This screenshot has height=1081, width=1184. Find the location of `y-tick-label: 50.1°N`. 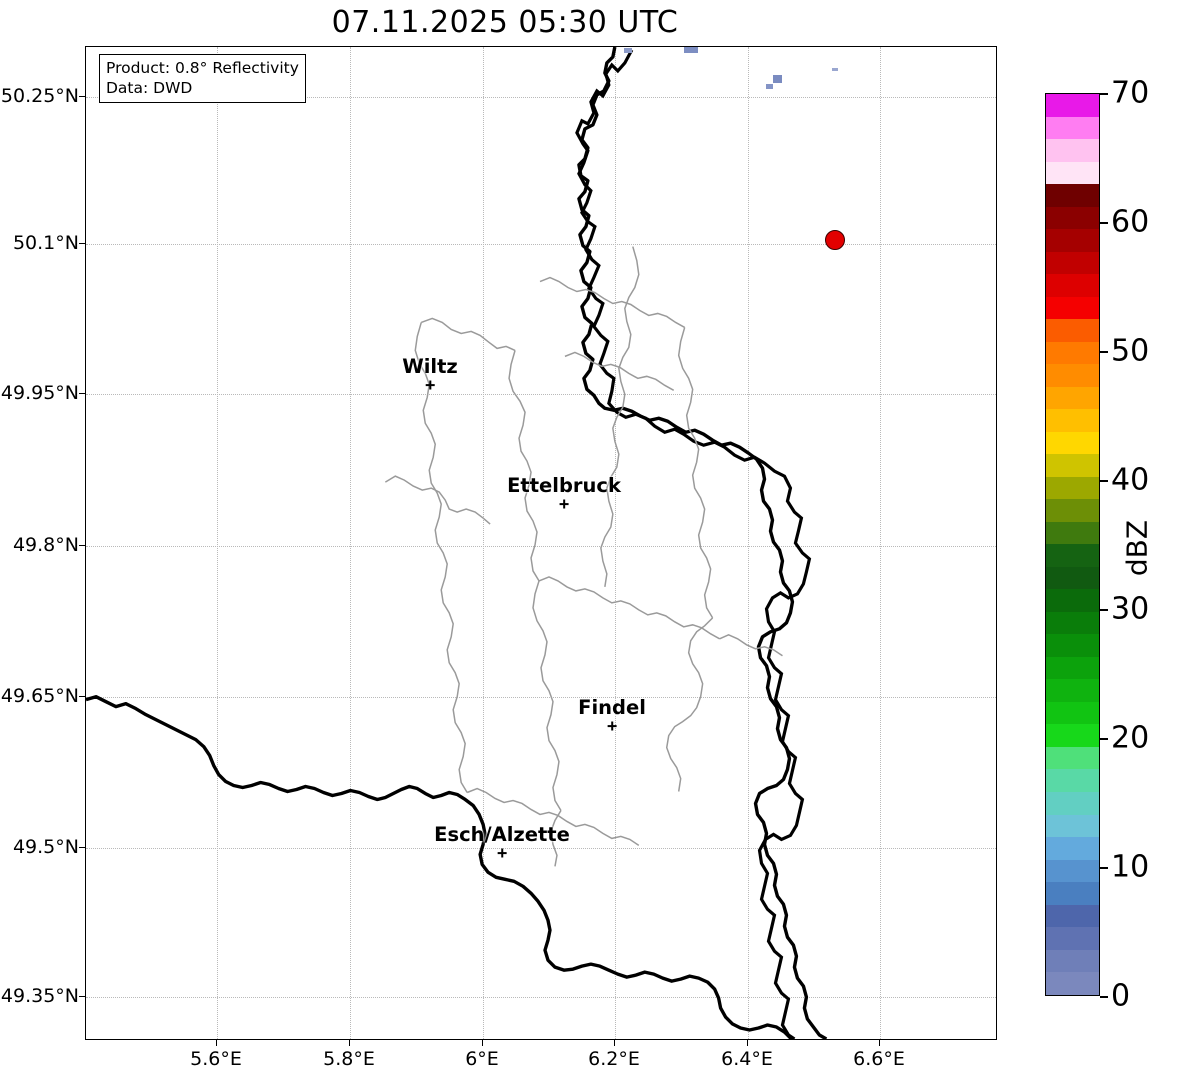

y-tick-label: 50.1°N is located at coordinates (45, 243).